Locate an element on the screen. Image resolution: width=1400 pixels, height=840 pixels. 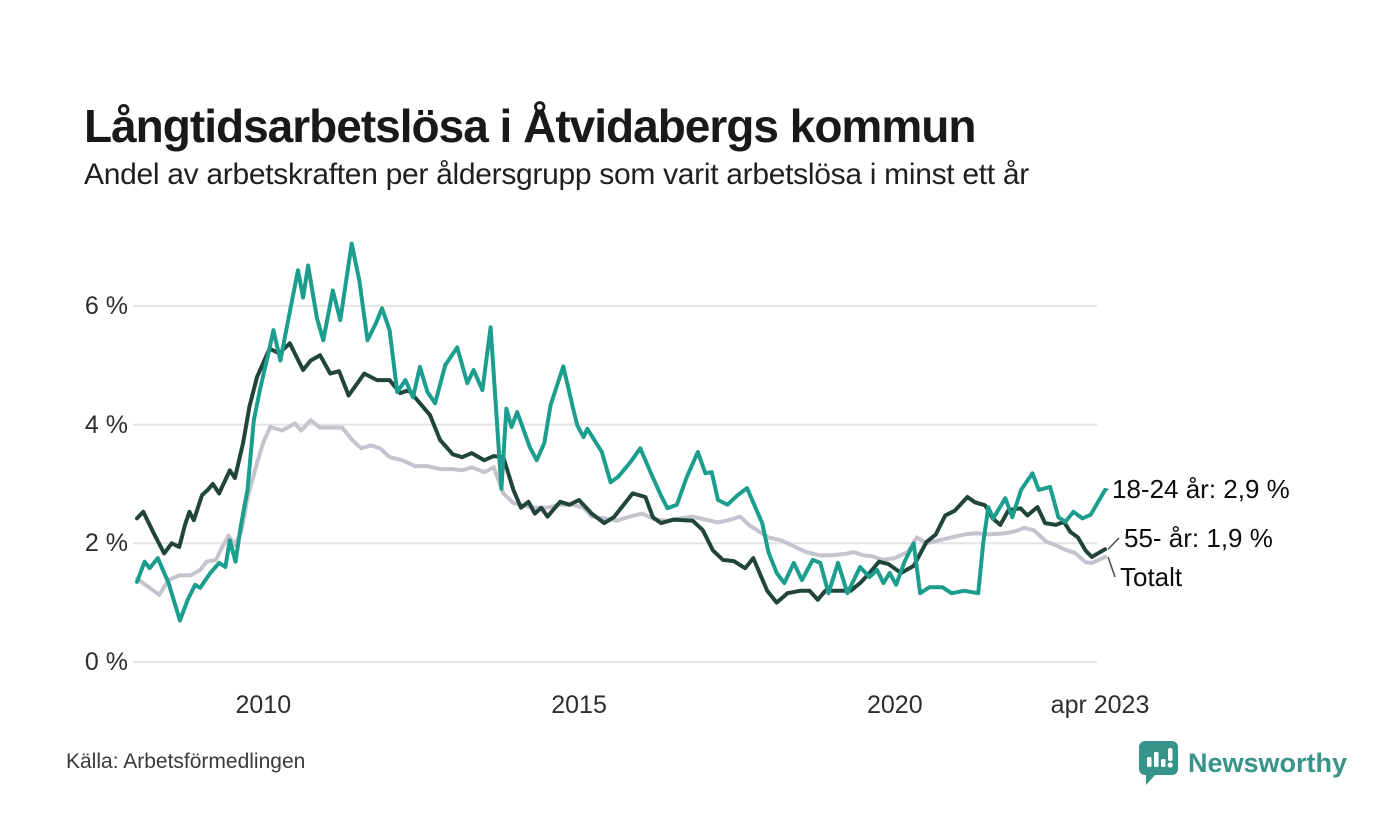
x-tick-label-apr-2023: apr 2023 is located at coordinates (1100, 705).